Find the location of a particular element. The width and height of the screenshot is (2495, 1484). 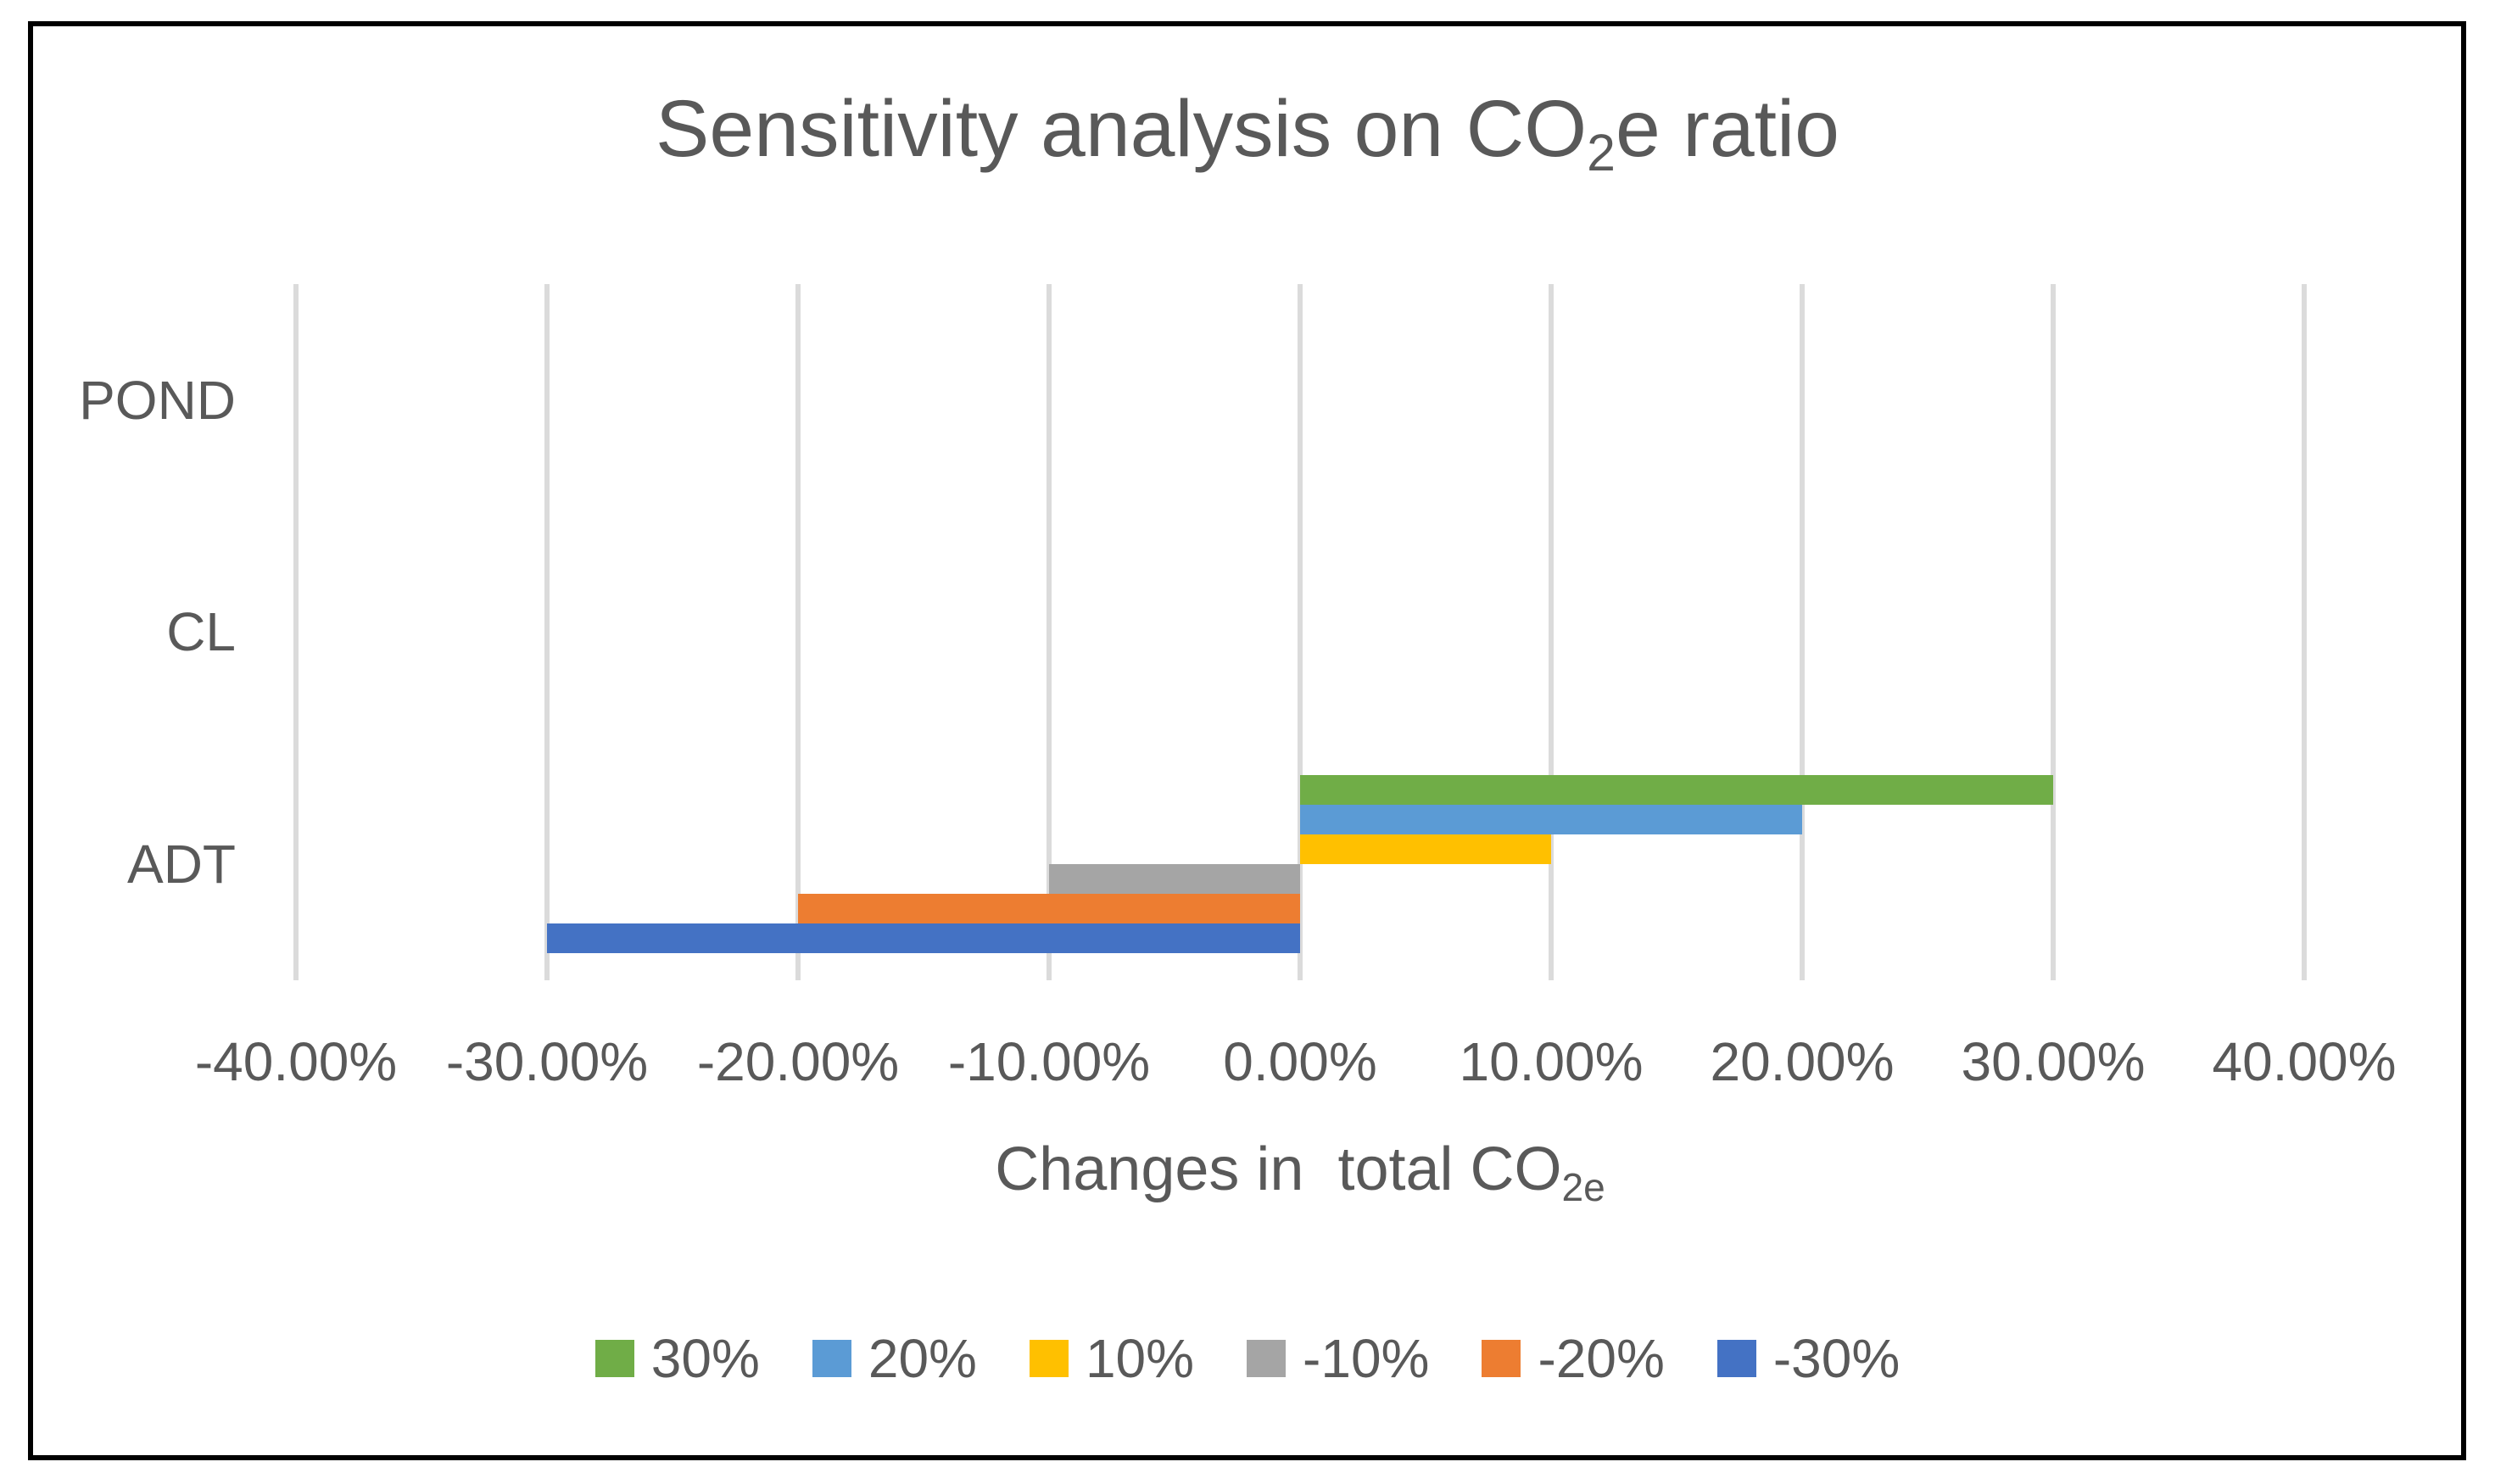

category-label-pond: POND is located at coordinates (157, 400).